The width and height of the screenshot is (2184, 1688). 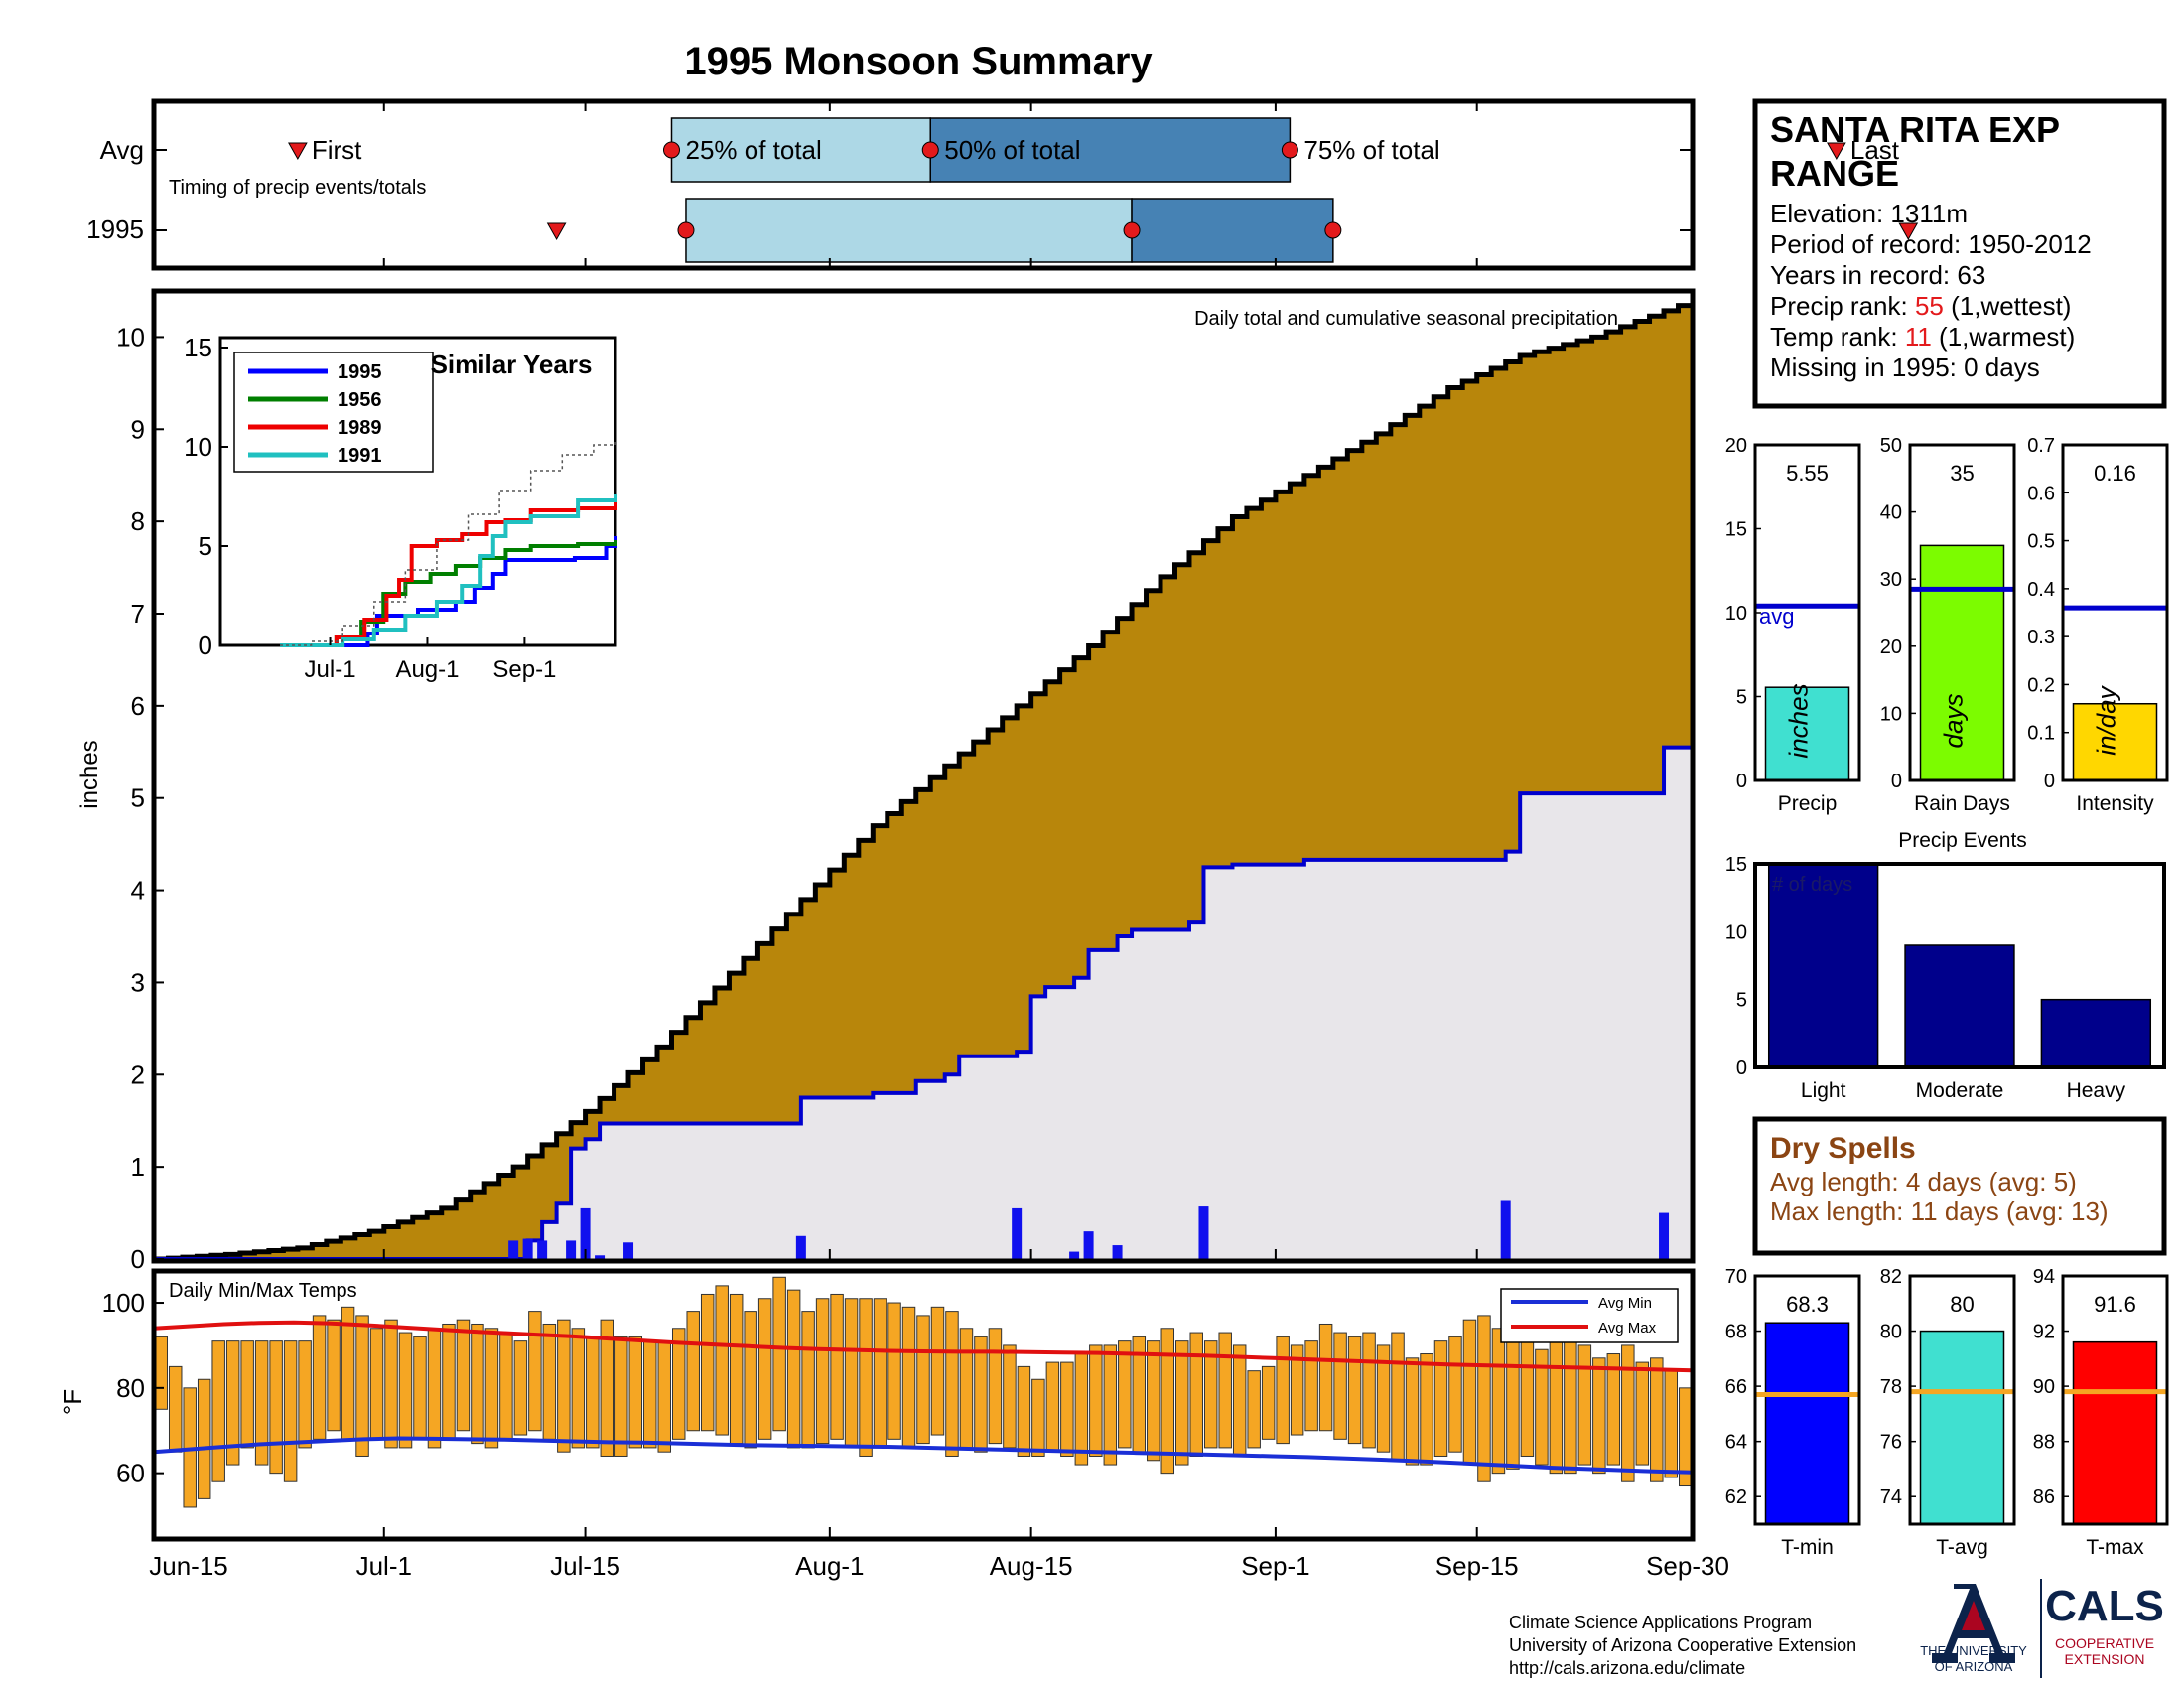 I want to click on summary-y-tick-label: 64, so click(x=1736, y=1443).